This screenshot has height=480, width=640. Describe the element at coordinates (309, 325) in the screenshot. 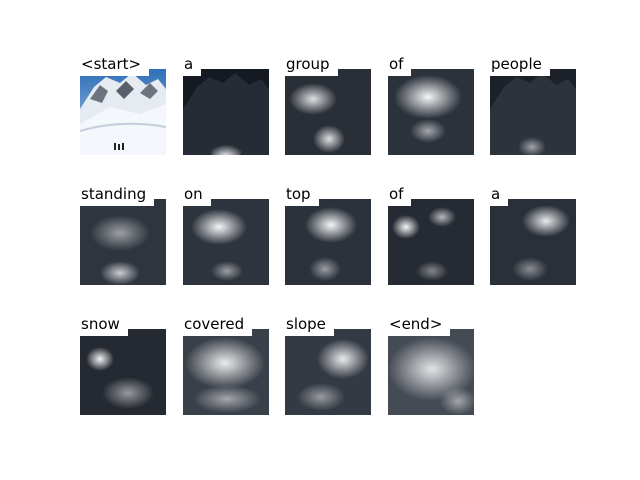

I see `token-label-13: slope` at that location.